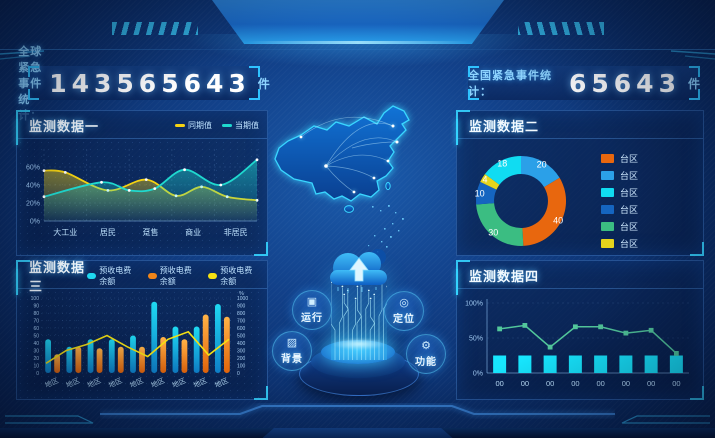 The height and width of the screenshot is (438, 715). Describe the element at coordinates (217, 125) in the screenshot. I see `chart1-legend: 同期值 当期值` at that location.